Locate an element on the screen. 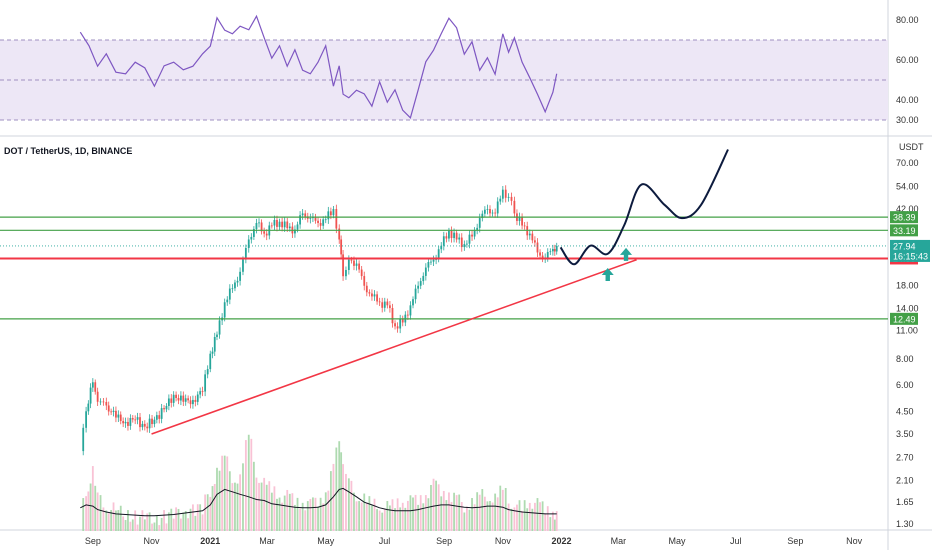  time-tick-label: Nov is located at coordinates (854, 541).